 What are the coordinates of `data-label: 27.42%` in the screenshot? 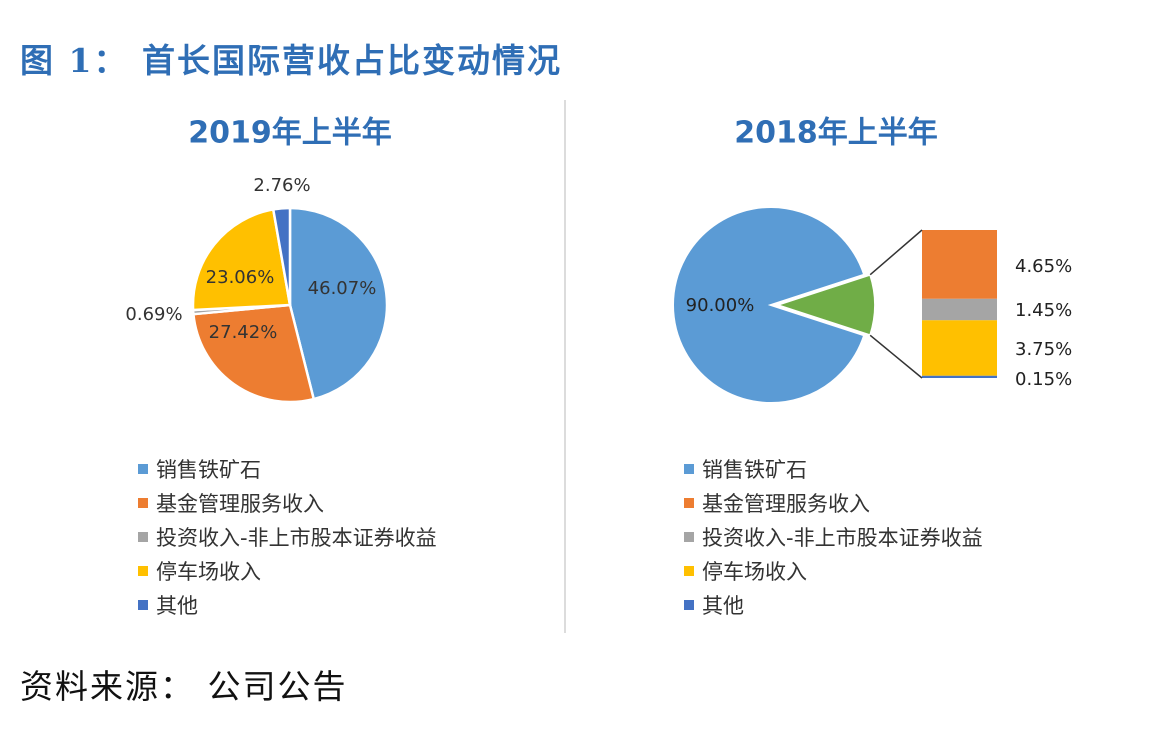 It's located at (243, 332).